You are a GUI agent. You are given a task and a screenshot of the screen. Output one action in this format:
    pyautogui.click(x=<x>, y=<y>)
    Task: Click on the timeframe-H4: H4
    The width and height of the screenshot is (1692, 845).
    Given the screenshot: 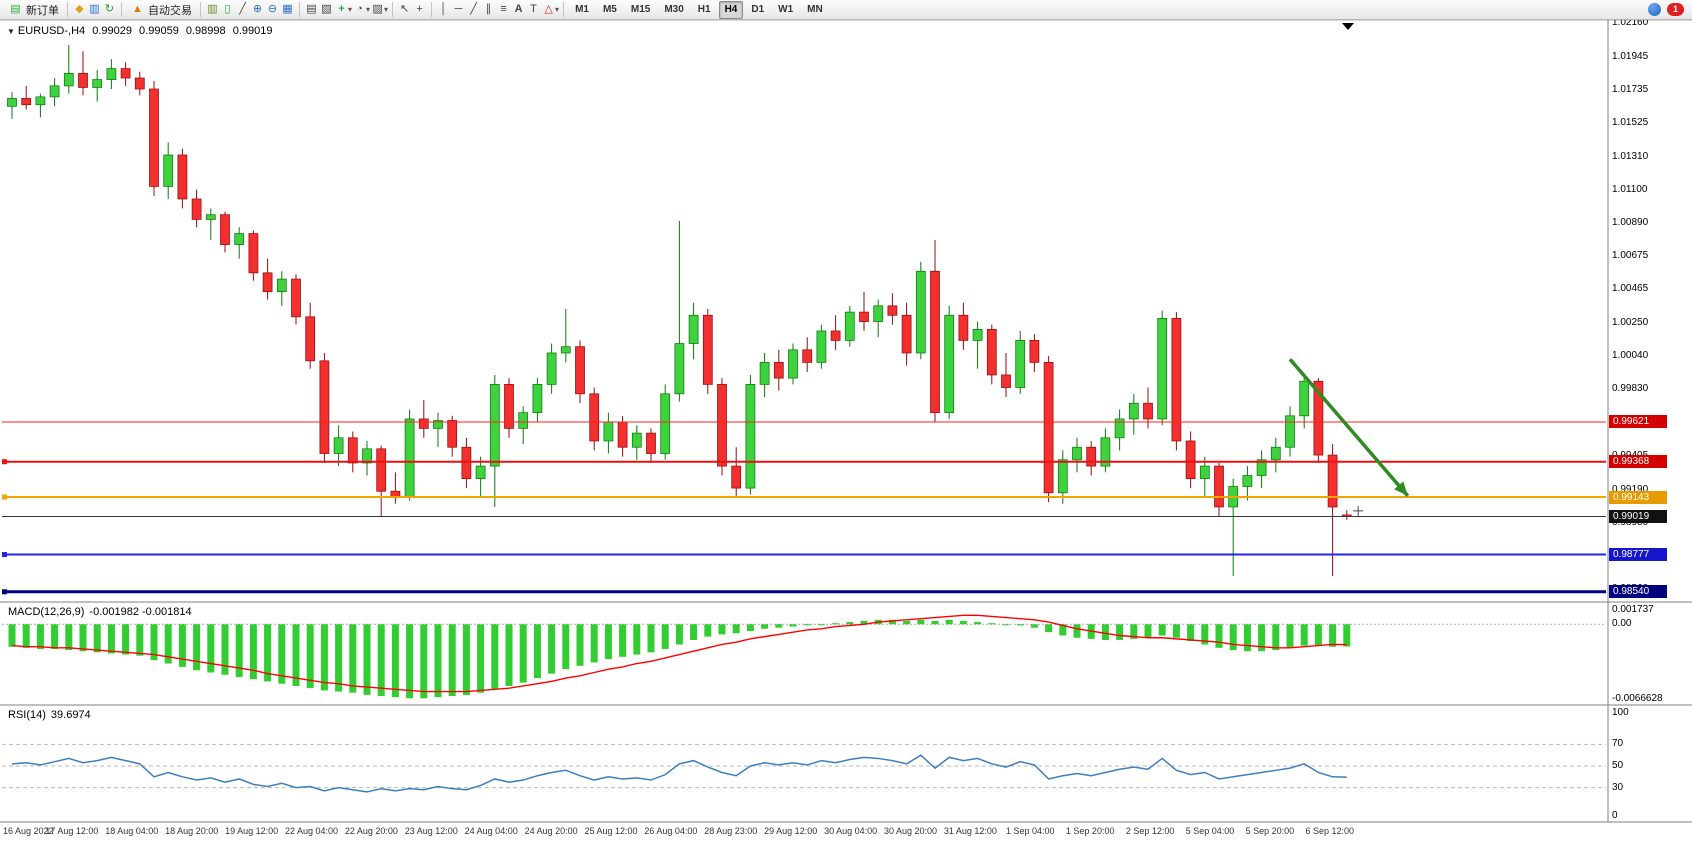 What is the action you would take?
    pyautogui.click(x=731, y=9)
    